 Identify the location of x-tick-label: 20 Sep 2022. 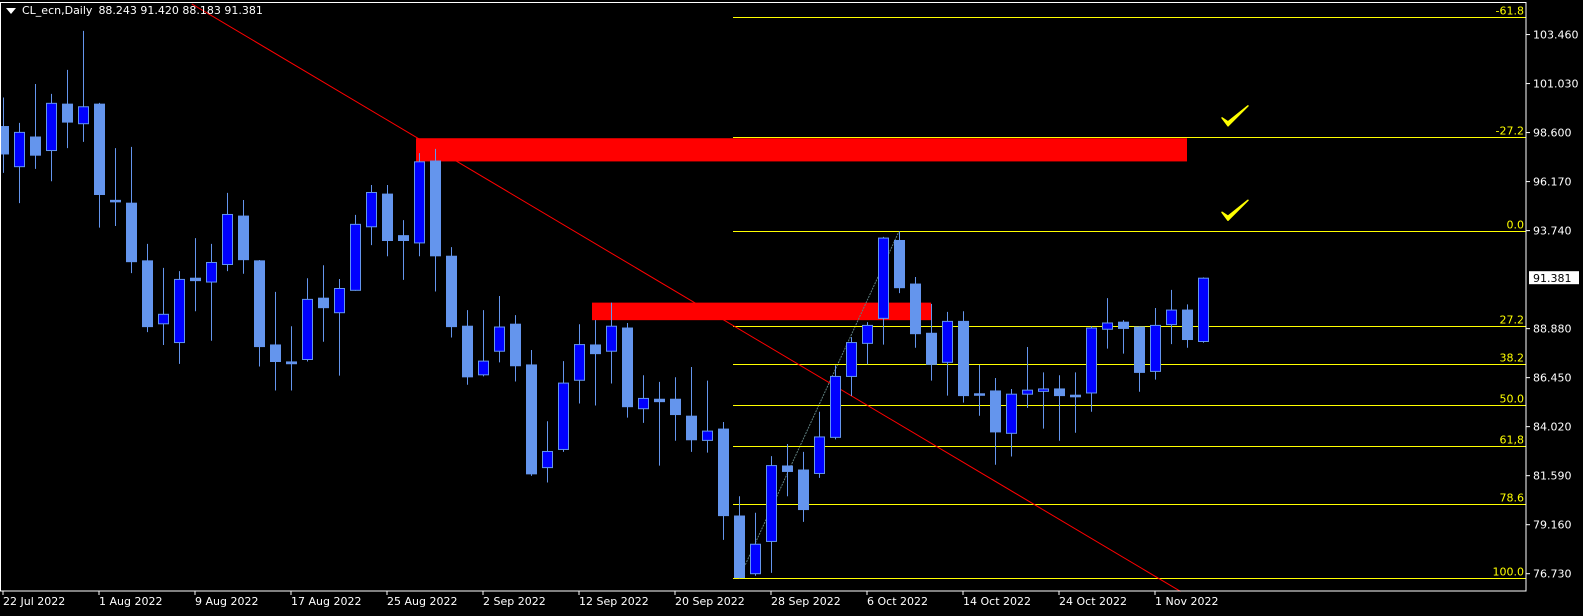
(710, 601).